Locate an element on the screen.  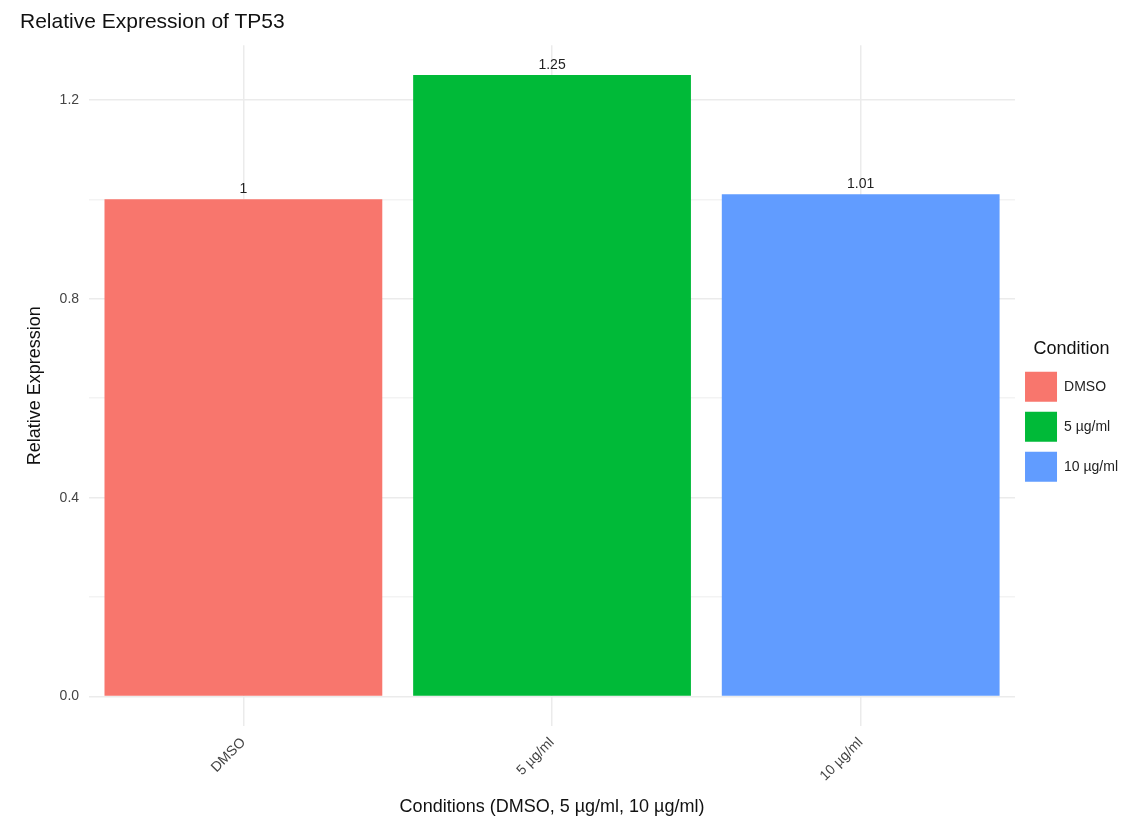
chart-title: Relative Expression of TP53 is located at coordinates (152, 21).